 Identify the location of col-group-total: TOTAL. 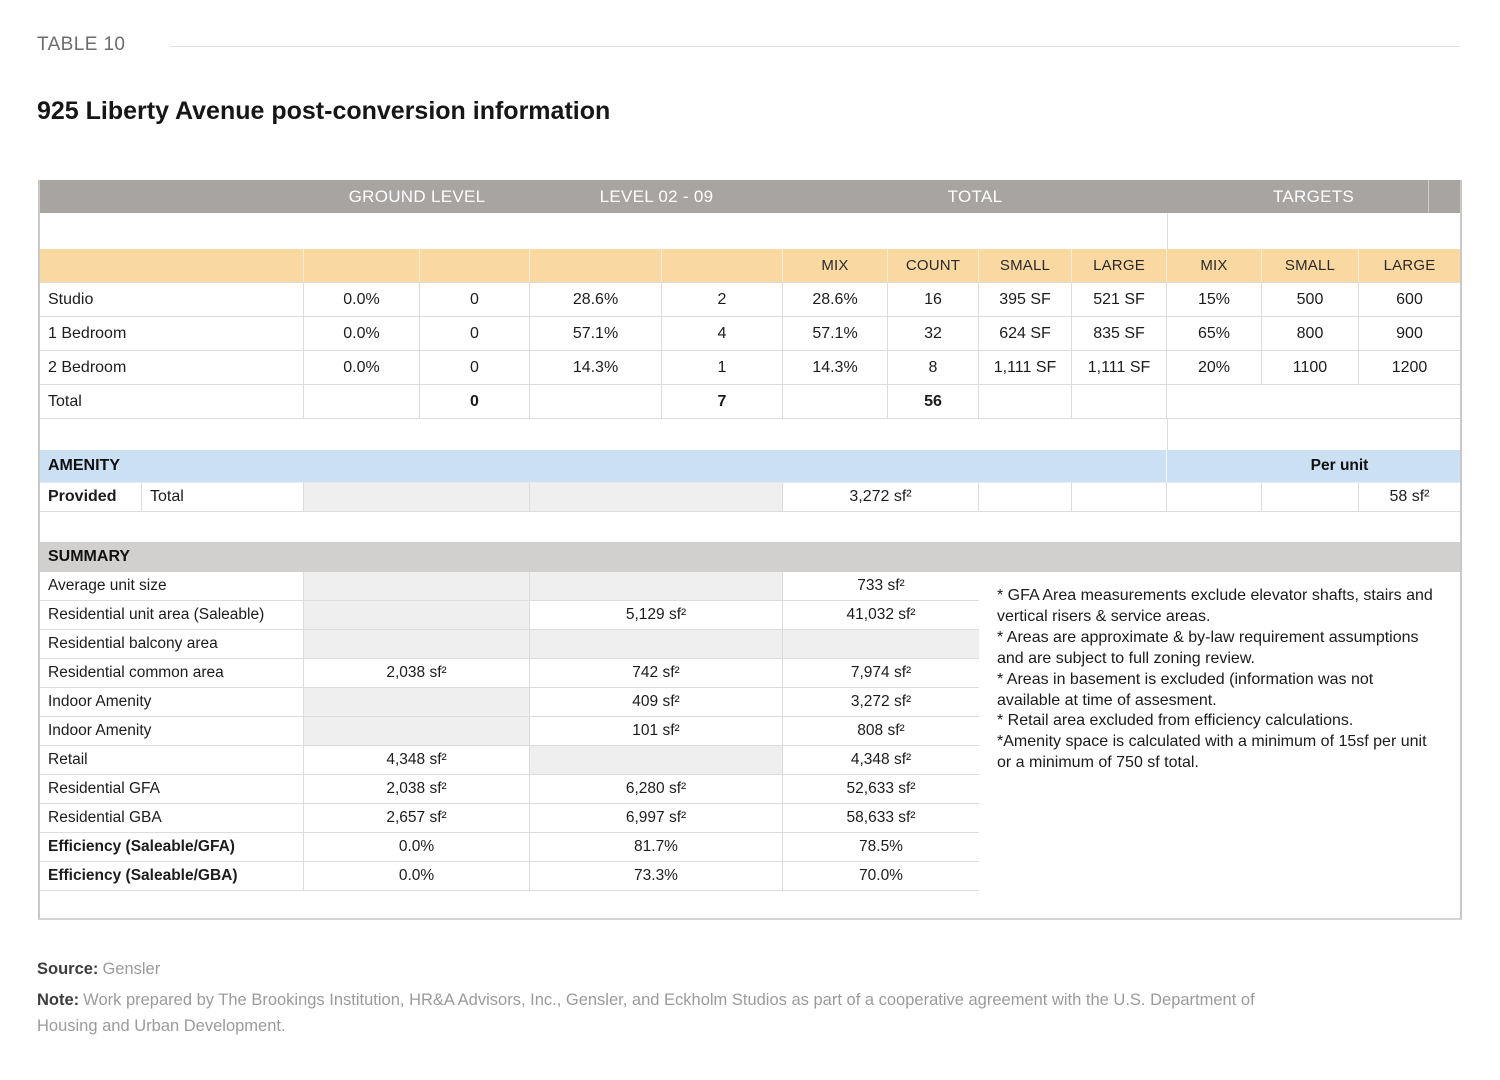
(975, 196).